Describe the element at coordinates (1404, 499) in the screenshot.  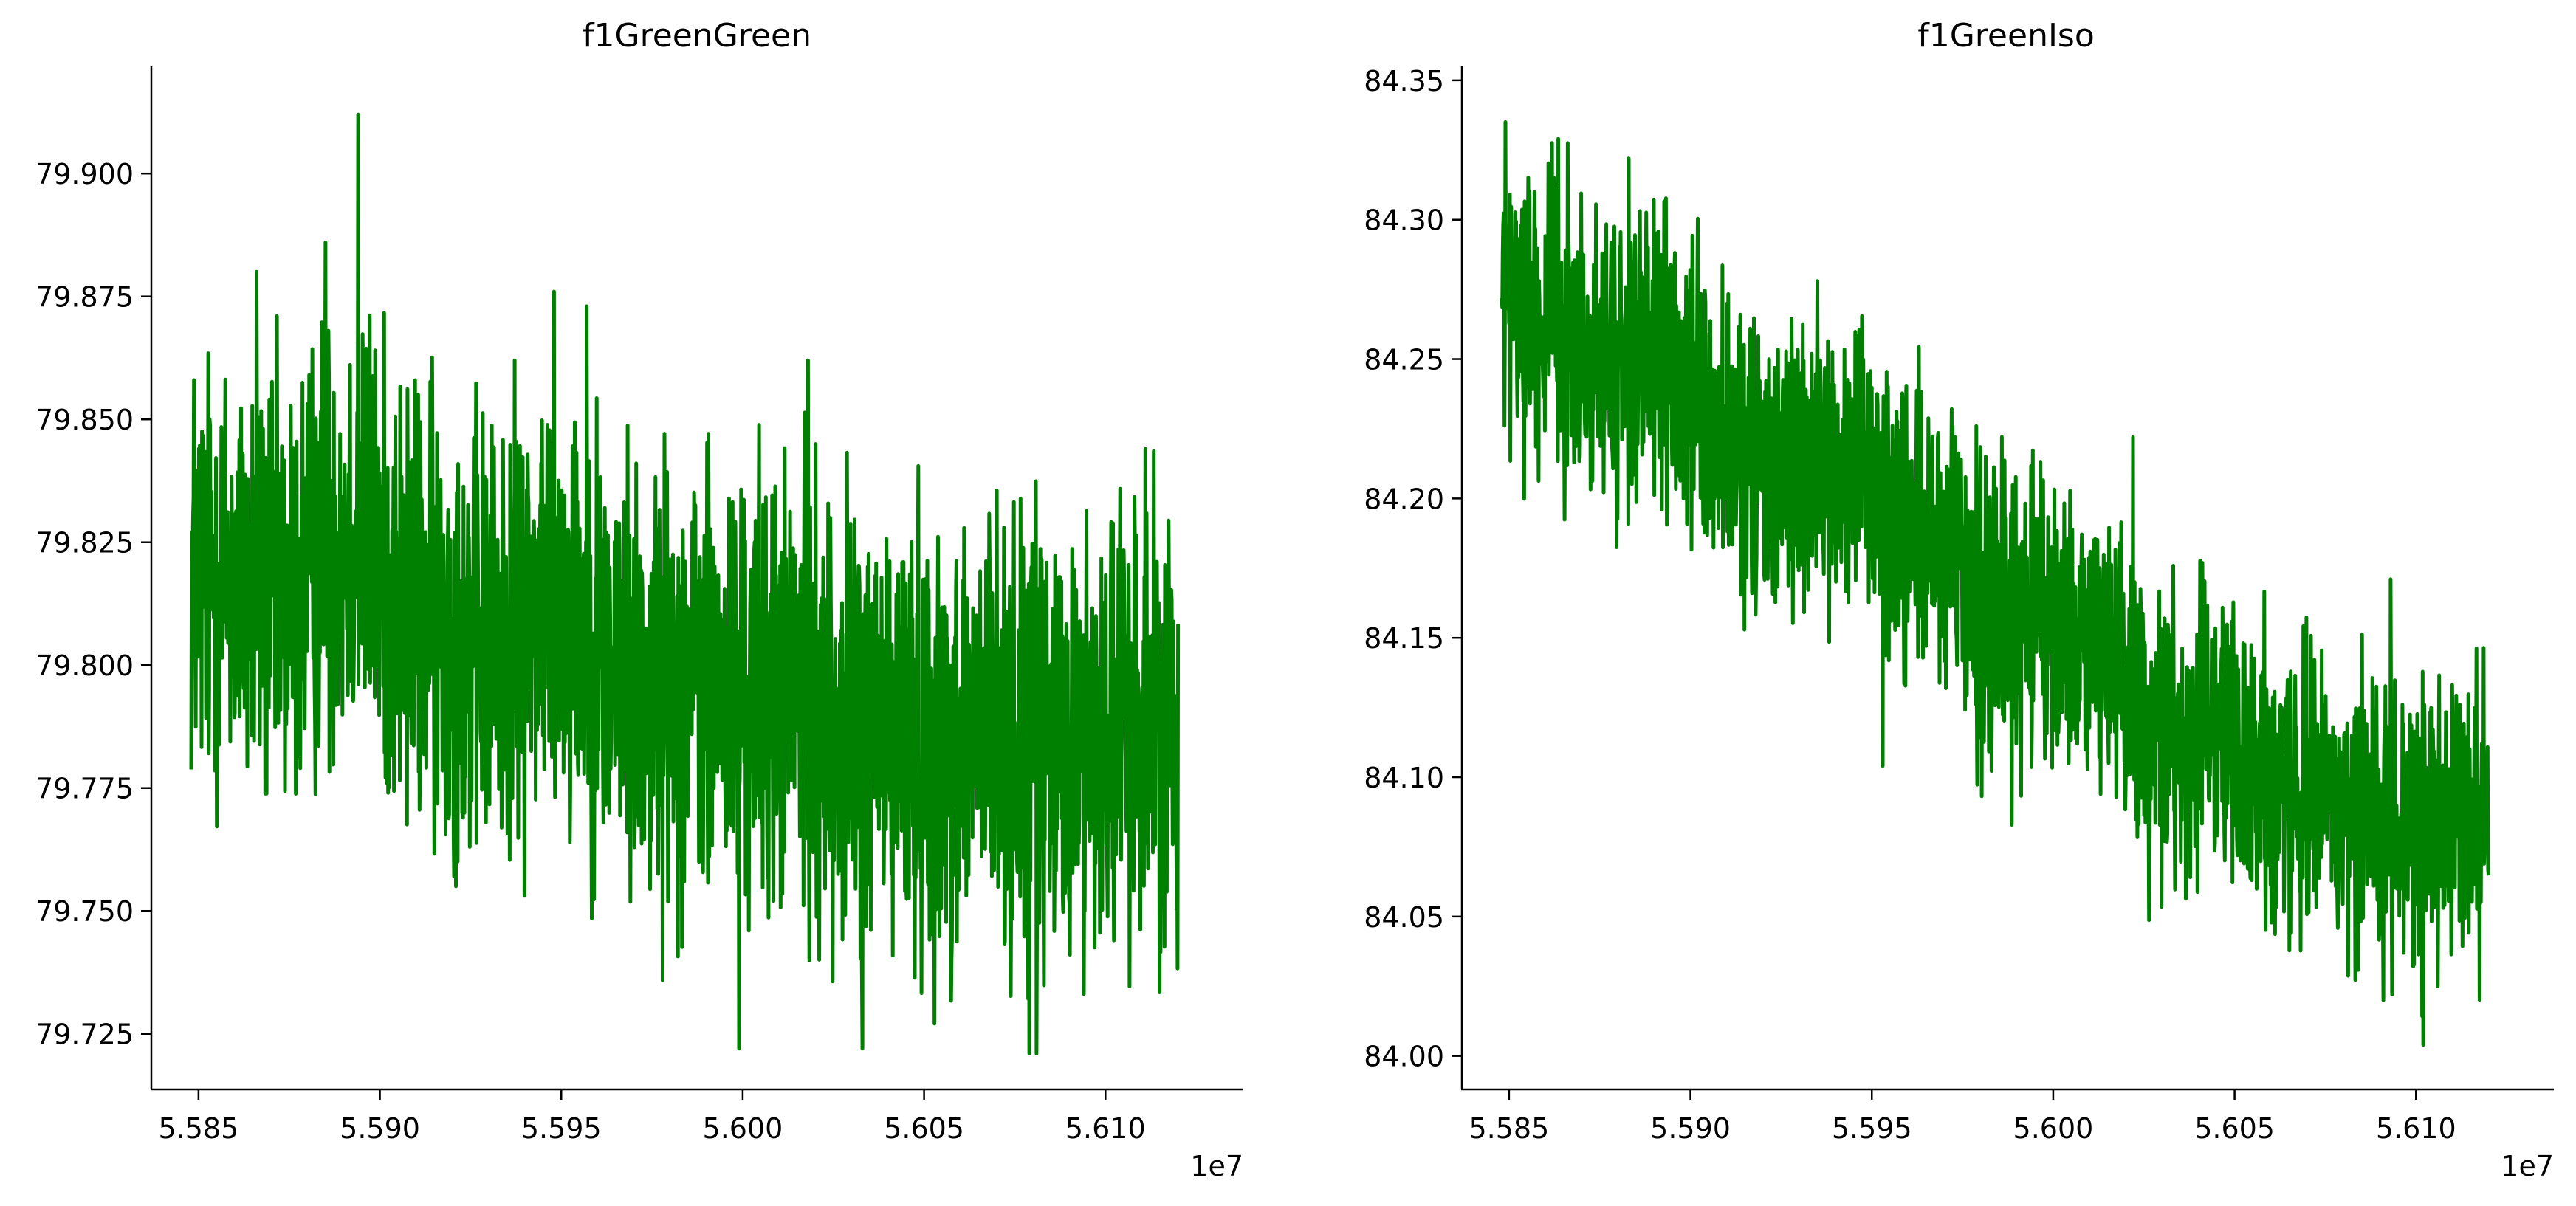
I see `y-tick-label: 84.20` at that location.